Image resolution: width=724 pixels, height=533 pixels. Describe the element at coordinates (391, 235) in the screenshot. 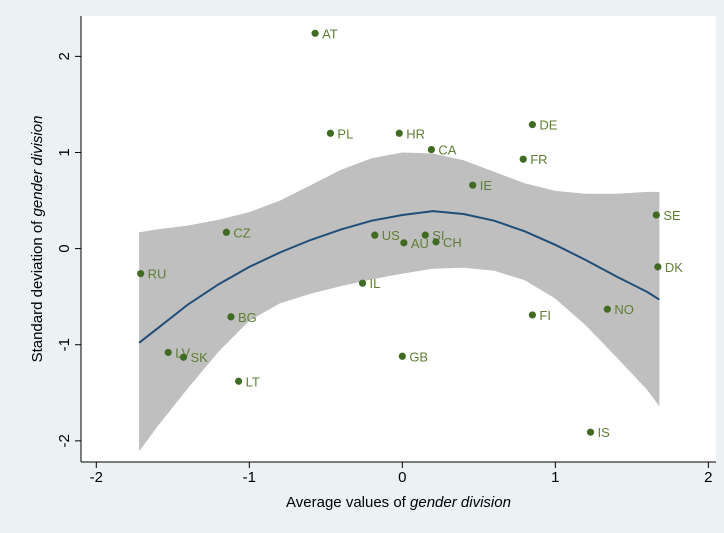

I see `point-label-us: US` at that location.